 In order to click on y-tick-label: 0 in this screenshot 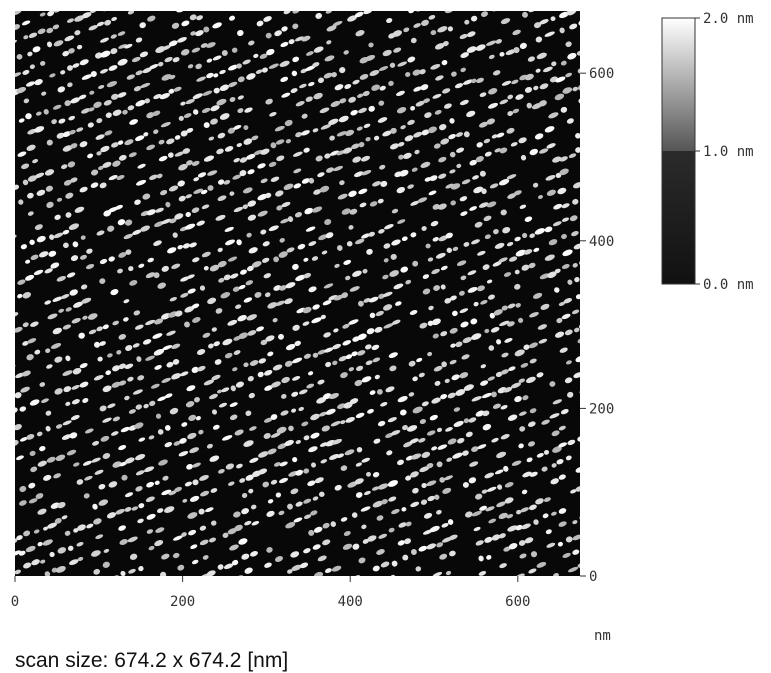, I will do `click(593, 577)`.